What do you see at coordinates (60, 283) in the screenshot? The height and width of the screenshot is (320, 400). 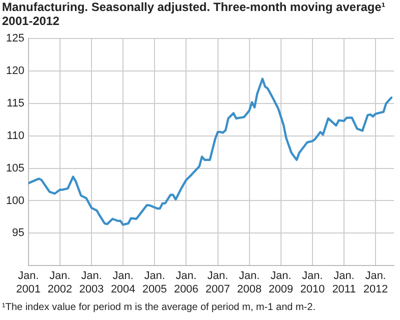 I see `x-tick-label: Jan. 2002` at bounding box center [60, 283].